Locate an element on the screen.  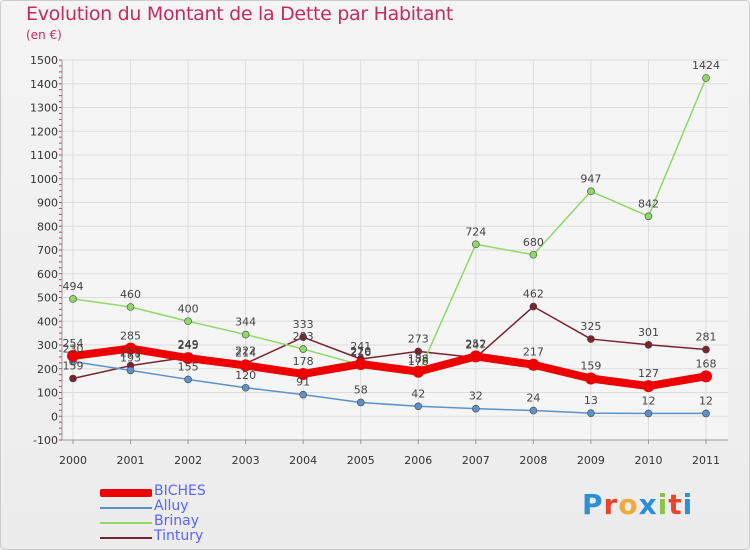
chart-legend: BICHES Alluy Brinay Tintury is located at coordinates (200, 514).